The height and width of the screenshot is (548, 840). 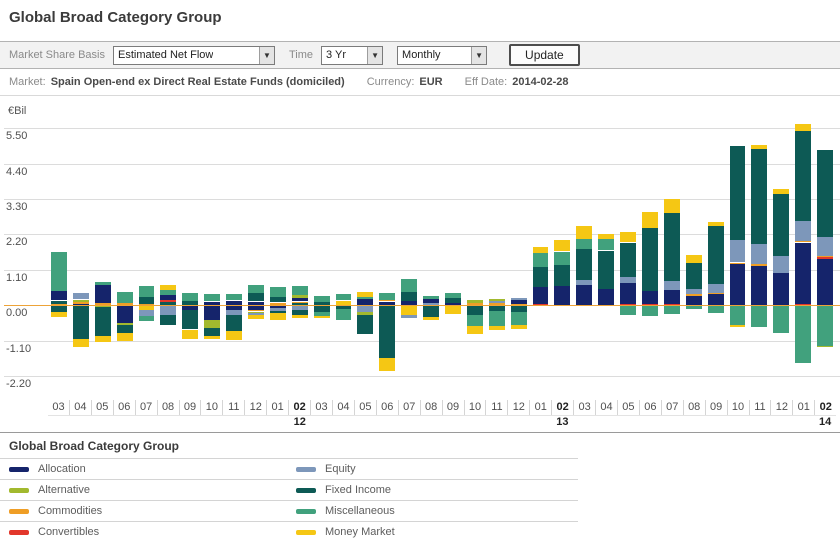 I want to click on bar-02/13, so click(x=562, y=257).